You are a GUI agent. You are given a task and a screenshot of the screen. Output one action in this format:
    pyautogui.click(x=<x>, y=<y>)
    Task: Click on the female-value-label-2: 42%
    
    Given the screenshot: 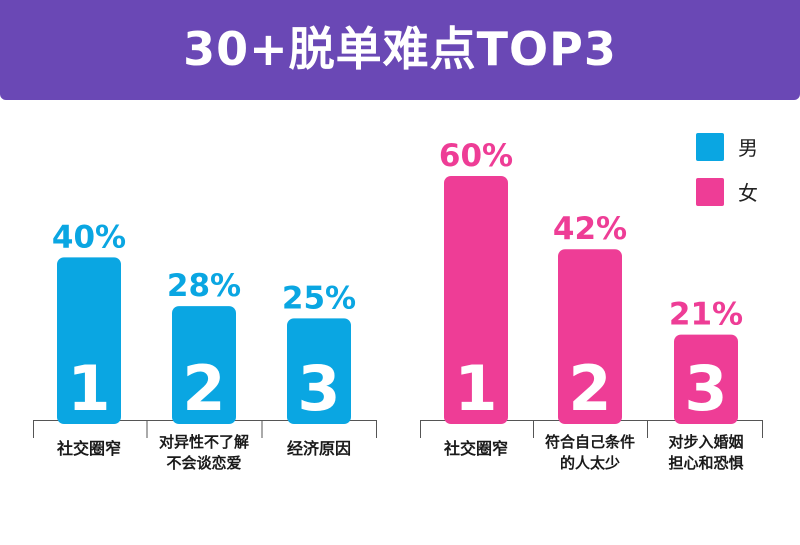 What is the action you would take?
    pyautogui.click(x=590, y=229)
    